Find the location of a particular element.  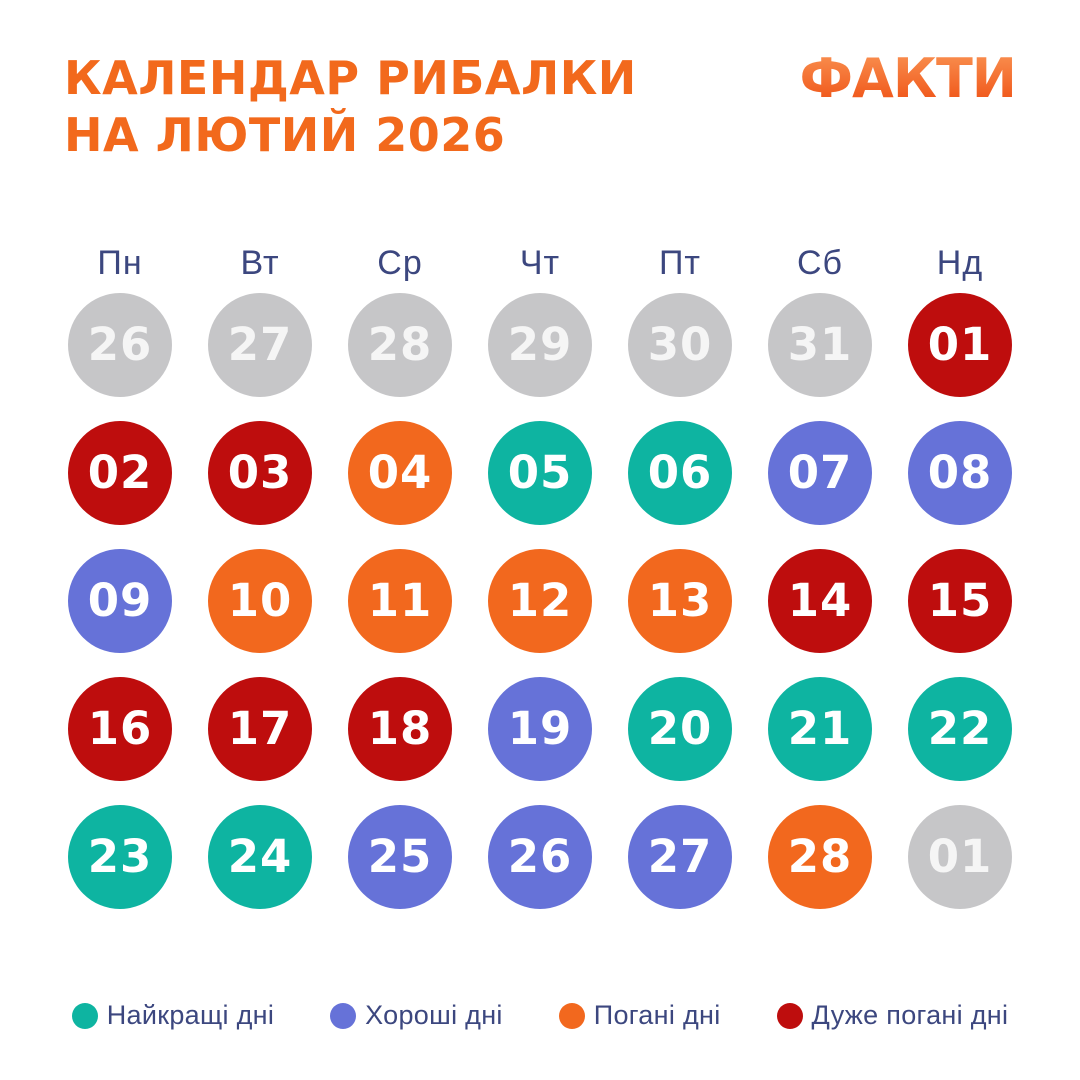

day-circle-bad: 10 is located at coordinates (260, 601).